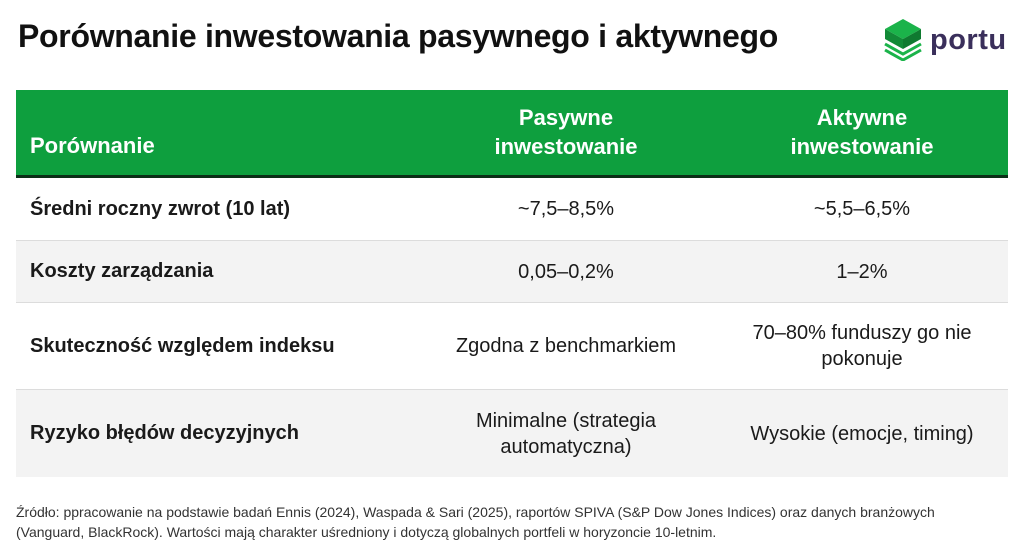 The width and height of the screenshot is (1024, 550). I want to click on header-cell-comparison: Porównanie, so click(92, 145).